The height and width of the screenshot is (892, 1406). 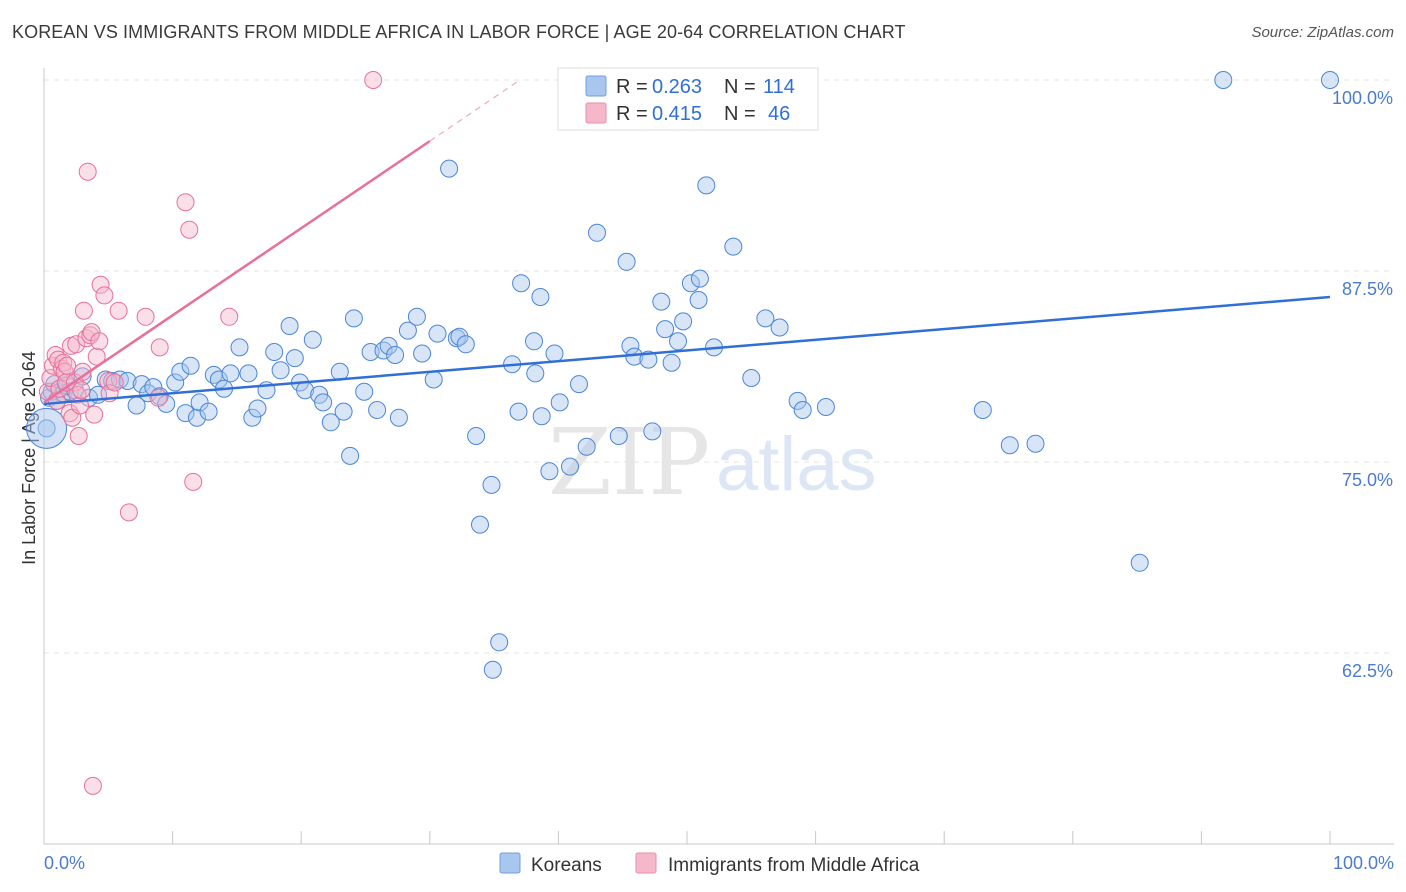 What do you see at coordinates (646, 863) in the screenshot?
I see `legend-bottom-swatch-middle-africa` at bounding box center [646, 863].